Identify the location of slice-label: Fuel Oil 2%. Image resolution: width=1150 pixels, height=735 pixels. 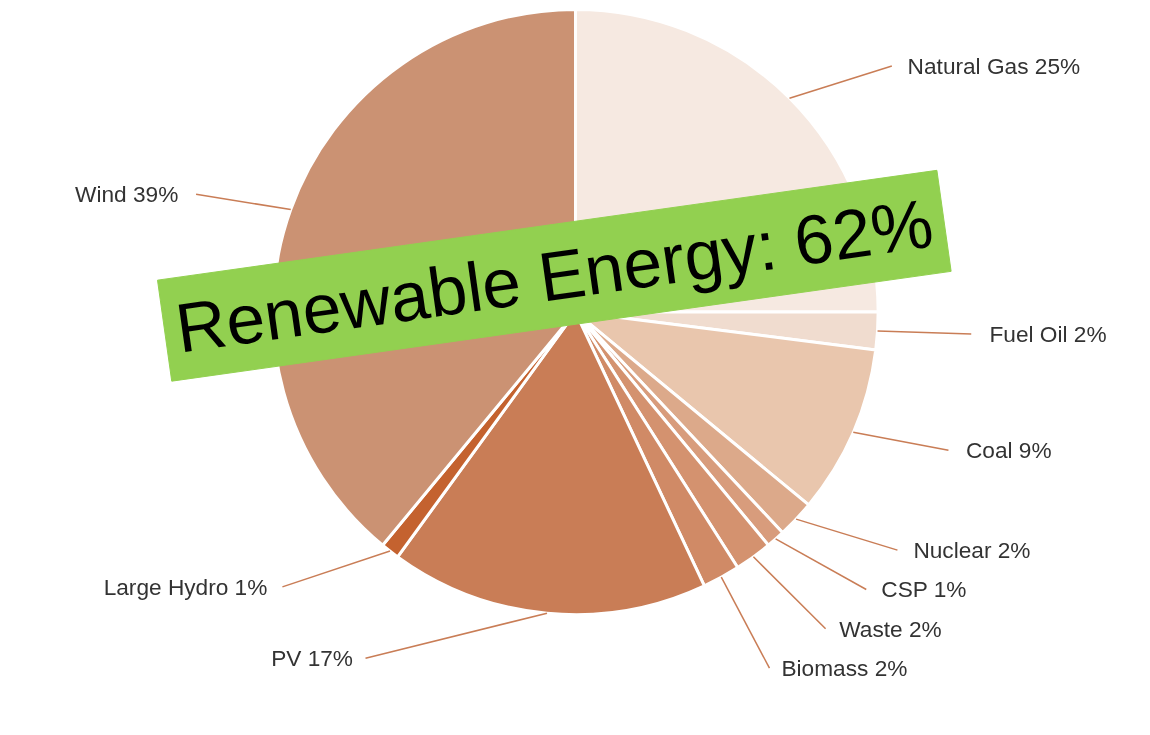
(1048, 333).